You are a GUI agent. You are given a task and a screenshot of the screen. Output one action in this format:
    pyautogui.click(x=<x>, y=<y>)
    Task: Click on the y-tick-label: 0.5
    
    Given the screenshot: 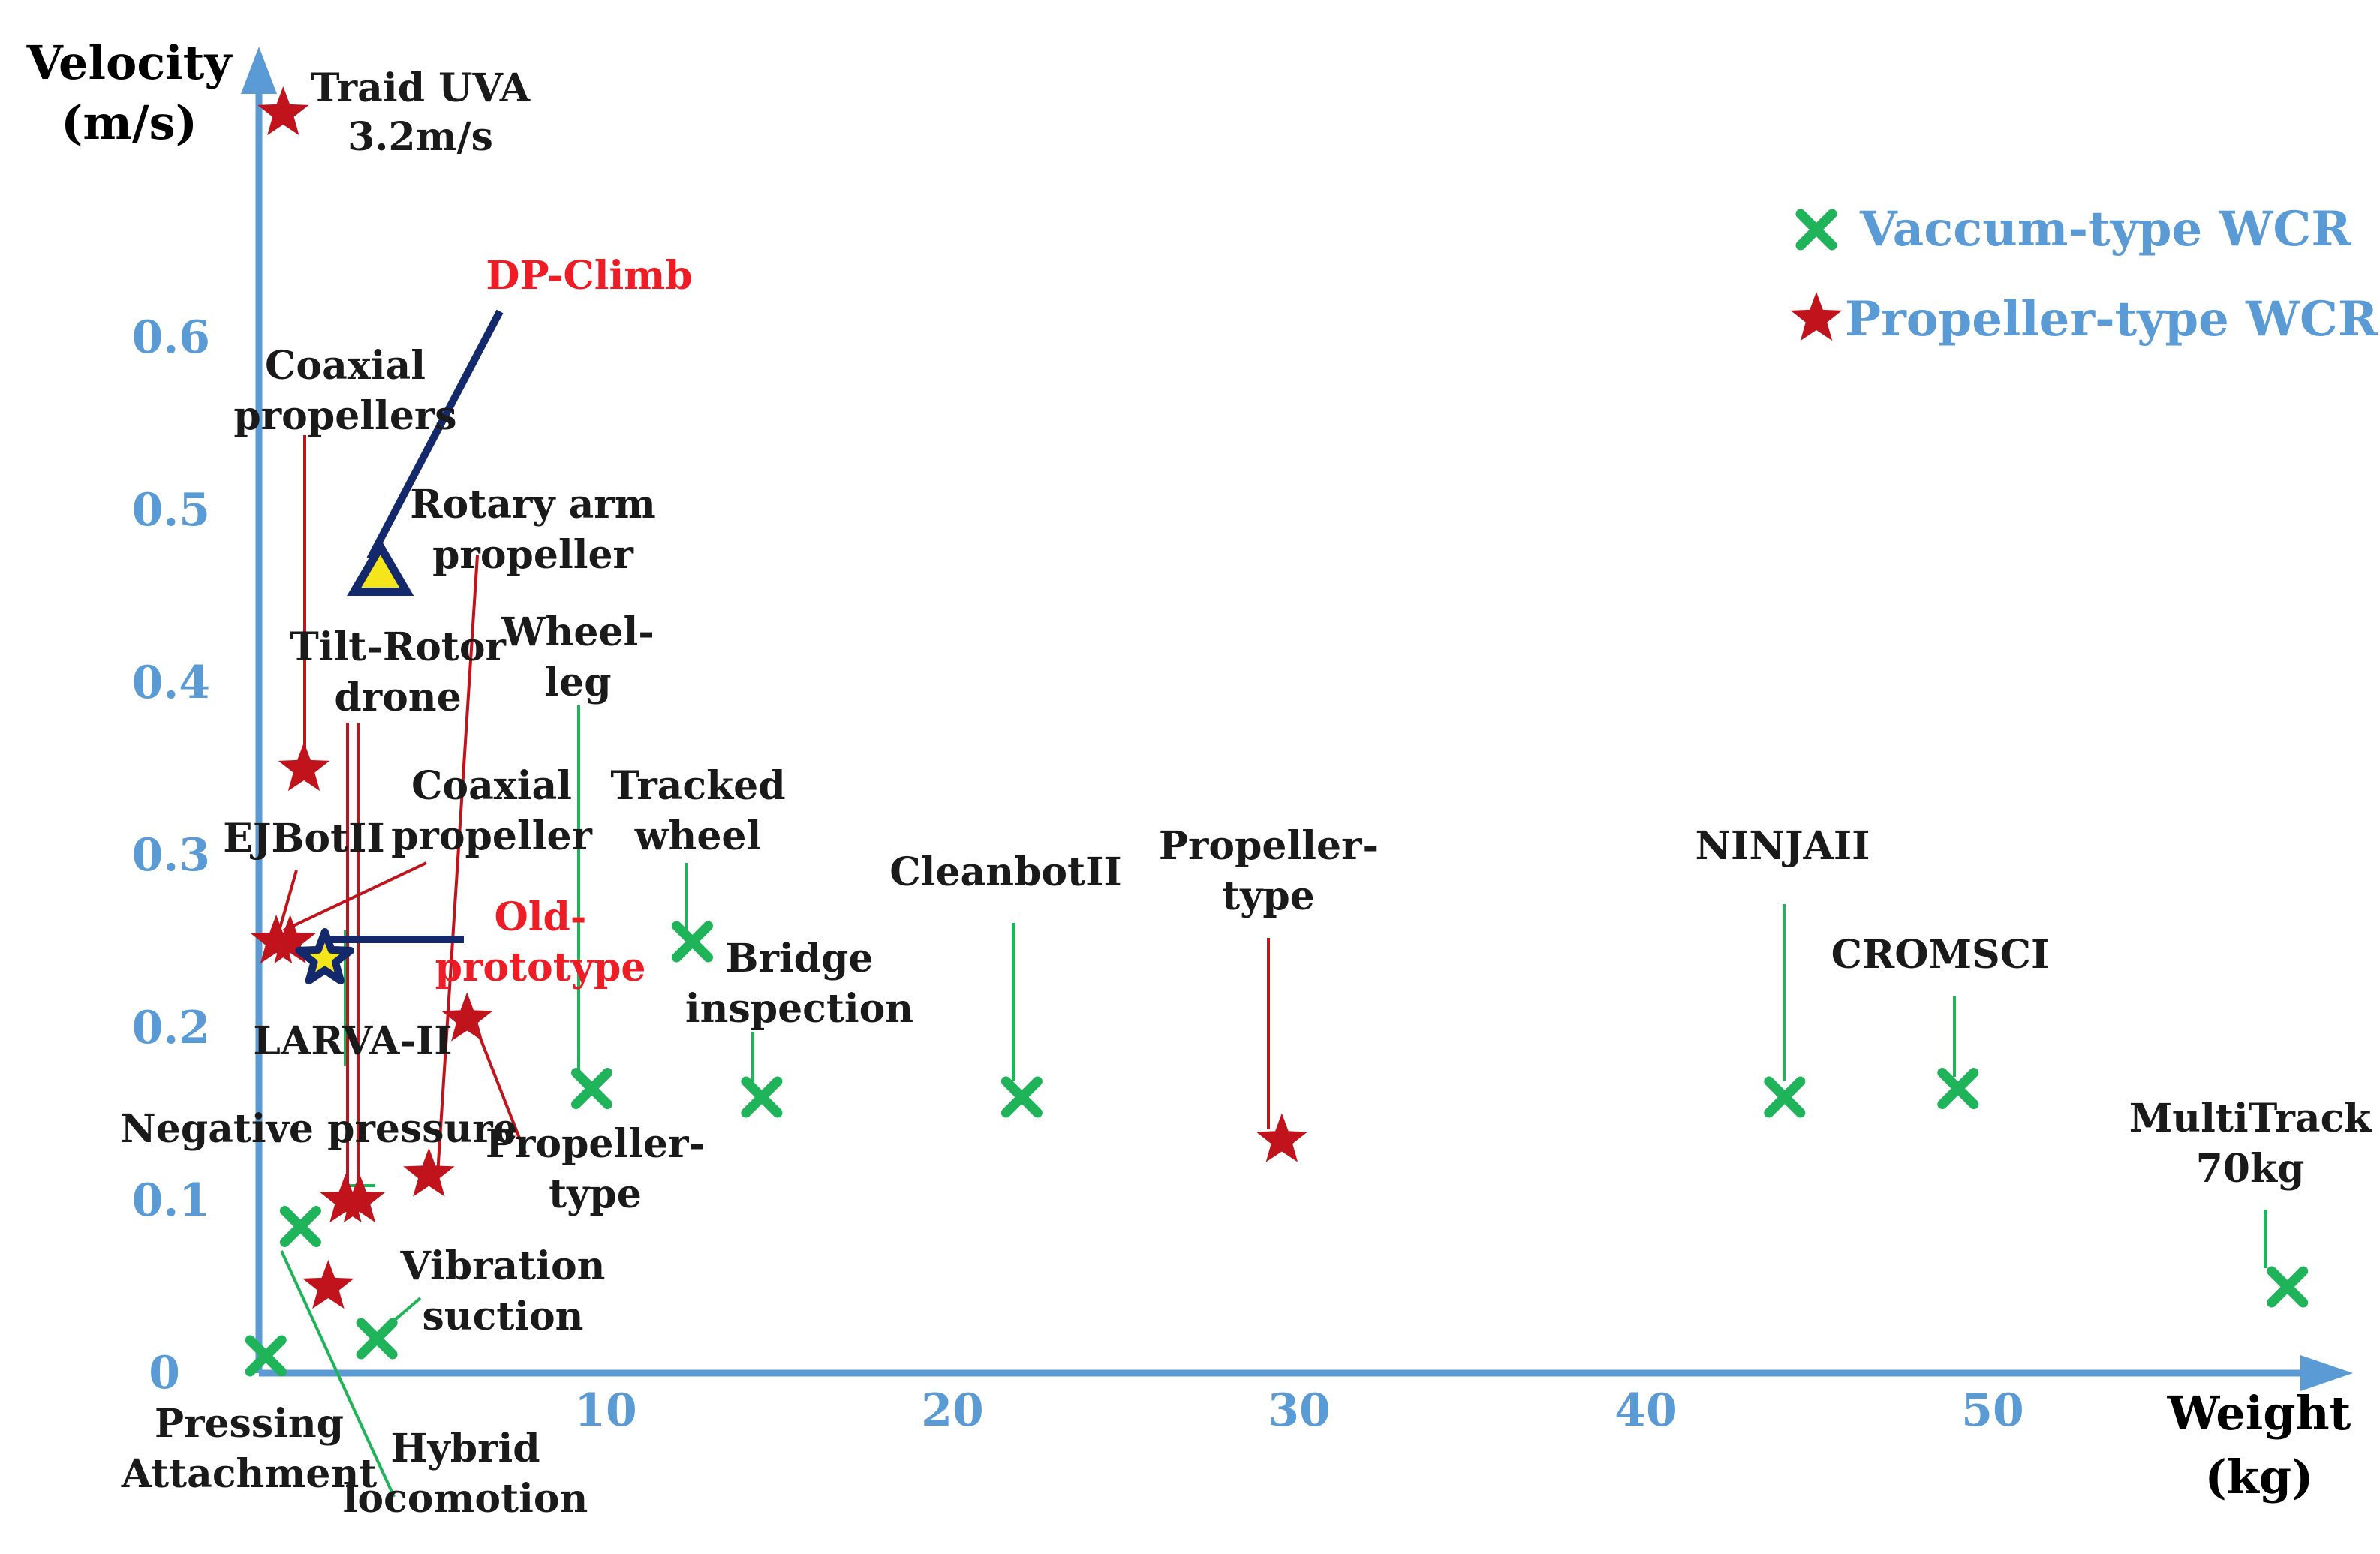 What is the action you would take?
    pyautogui.click(x=171, y=510)
    